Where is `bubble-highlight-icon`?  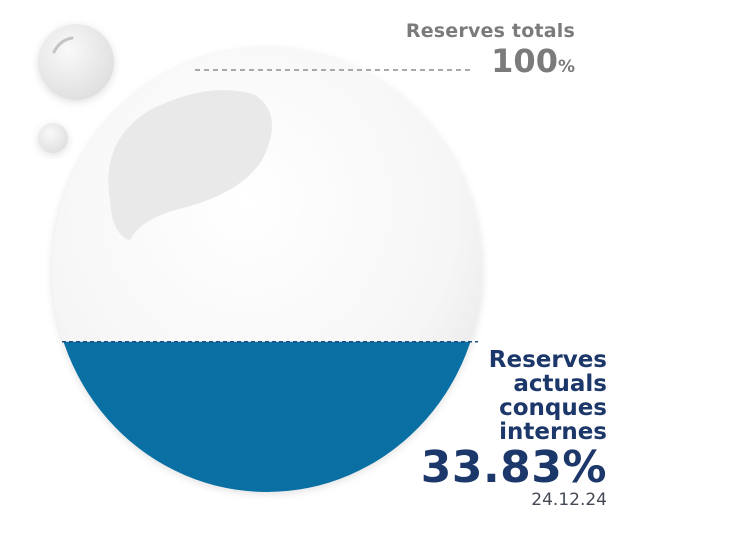
bubble-highlight-icon is located at coordinates (63, 45).